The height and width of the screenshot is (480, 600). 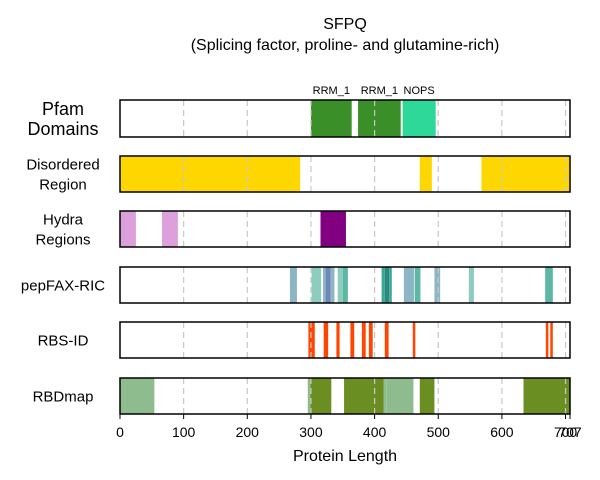 What do you see at coordinates (345, 24) in the screenshot?
I see `chart-title: SFPQ` at bounding box center [345, 24].